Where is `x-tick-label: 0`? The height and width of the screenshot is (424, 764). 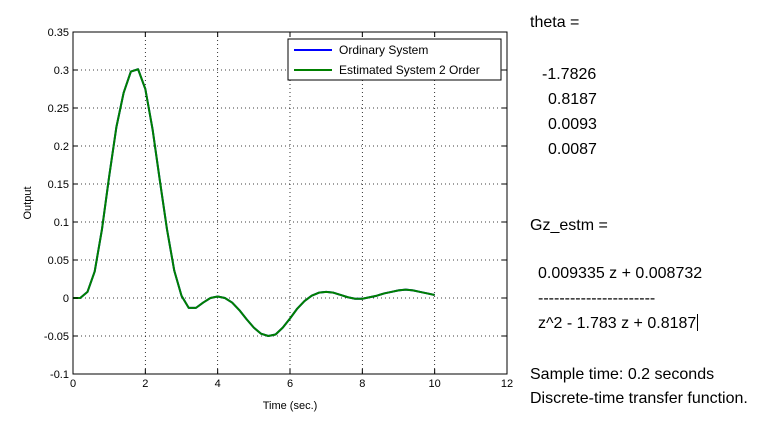
x-tick-label: 0 is located at coordinates (73, 384).